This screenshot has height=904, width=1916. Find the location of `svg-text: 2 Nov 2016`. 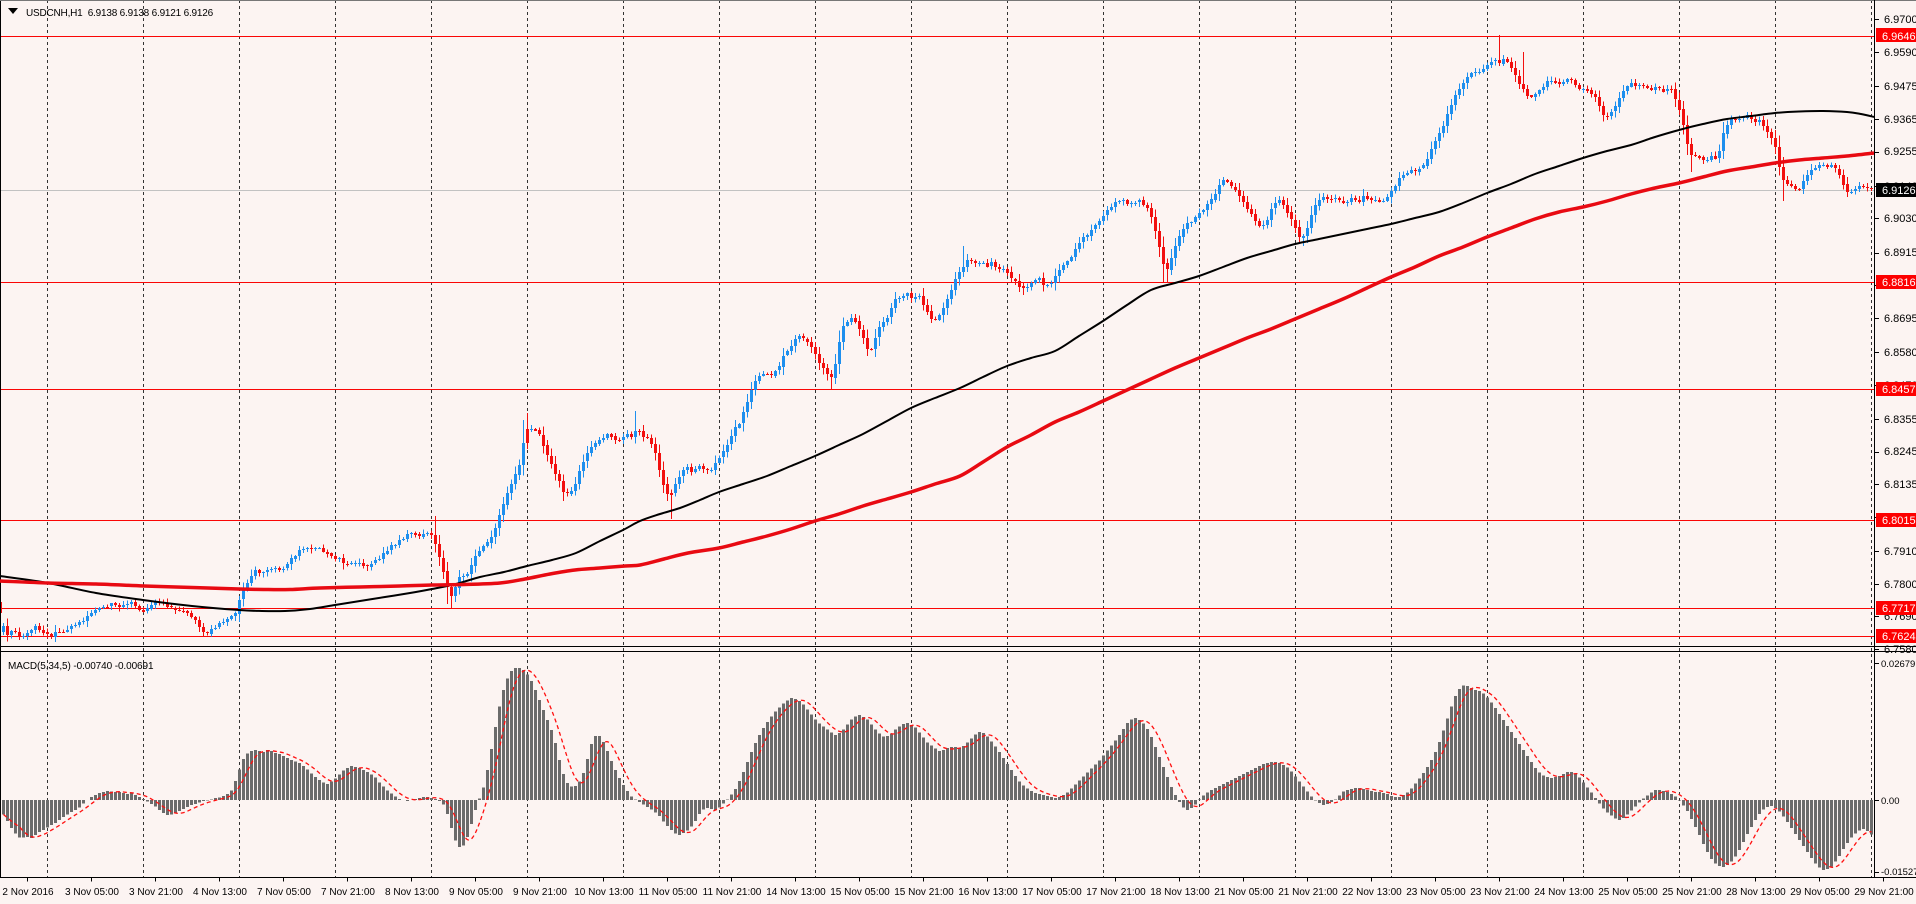

svg-text: 2 Nov 2016 is located at coordinates (28, 892).